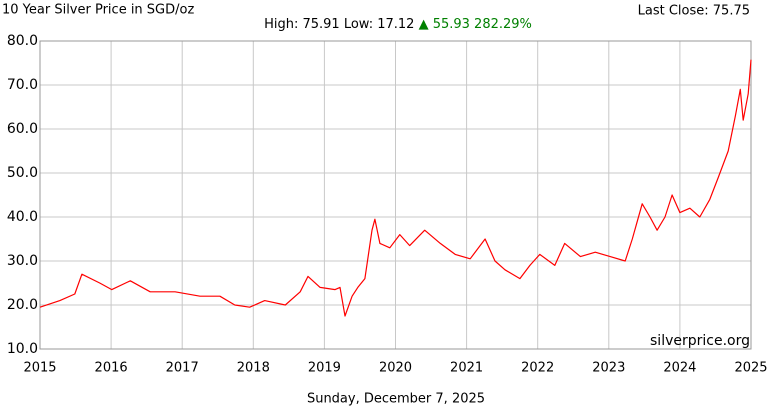  I want to click on y-tick-label: 40.0, so click(22, 217).